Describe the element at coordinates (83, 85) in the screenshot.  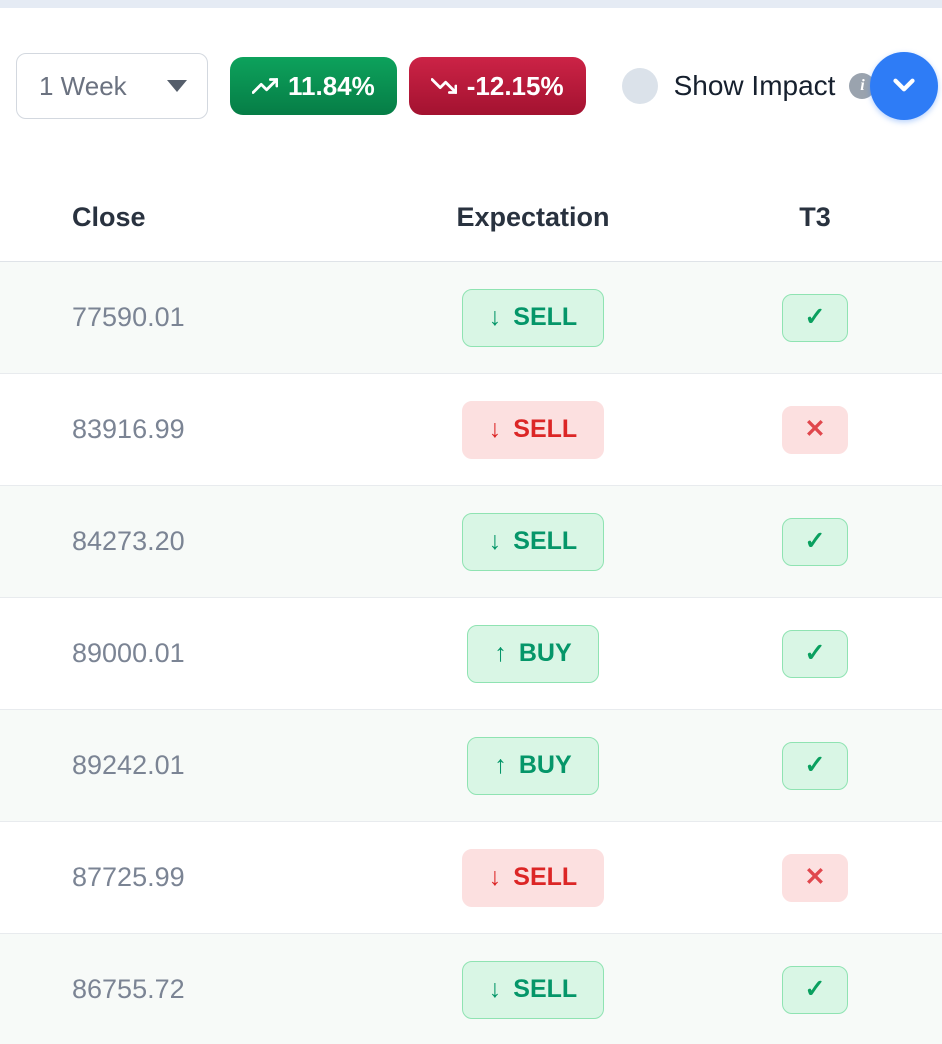
I see `timeframe-value: 1 Week` at that location.